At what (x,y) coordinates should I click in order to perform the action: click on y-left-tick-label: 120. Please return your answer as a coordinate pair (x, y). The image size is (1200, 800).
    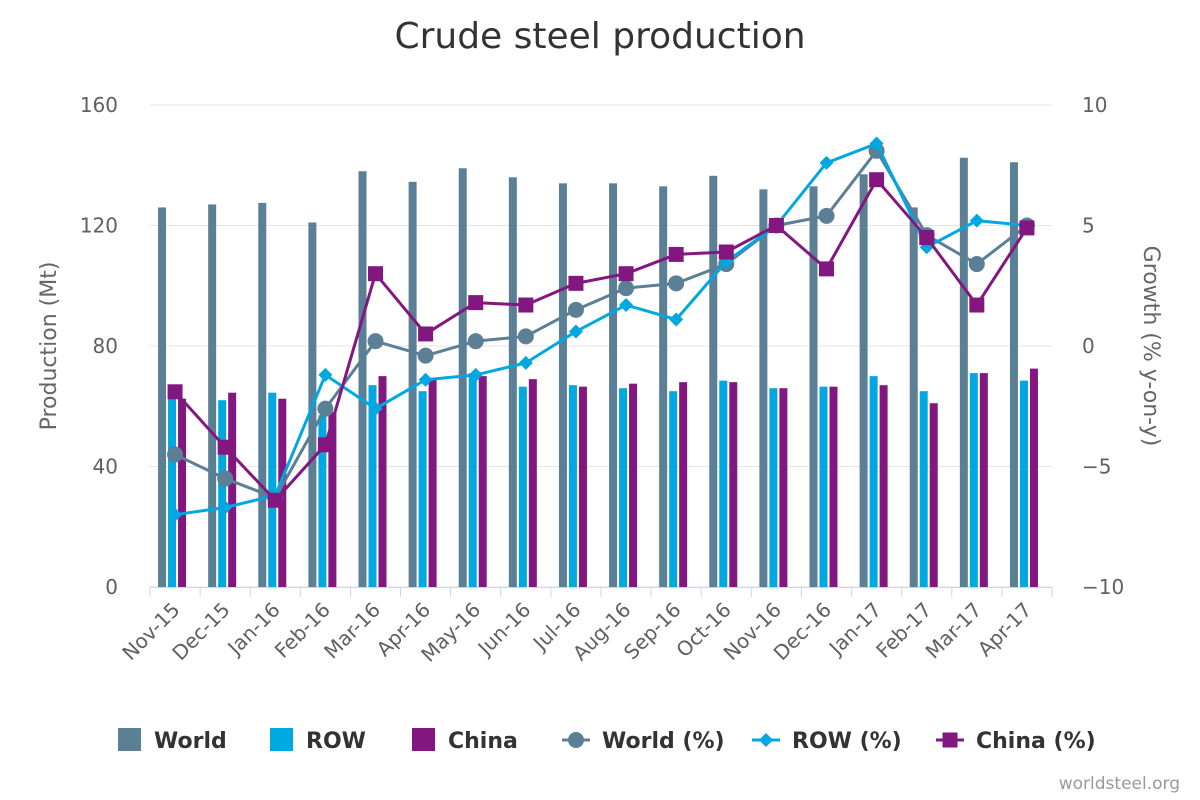
    Looking at the image, I should click on (99, 226).